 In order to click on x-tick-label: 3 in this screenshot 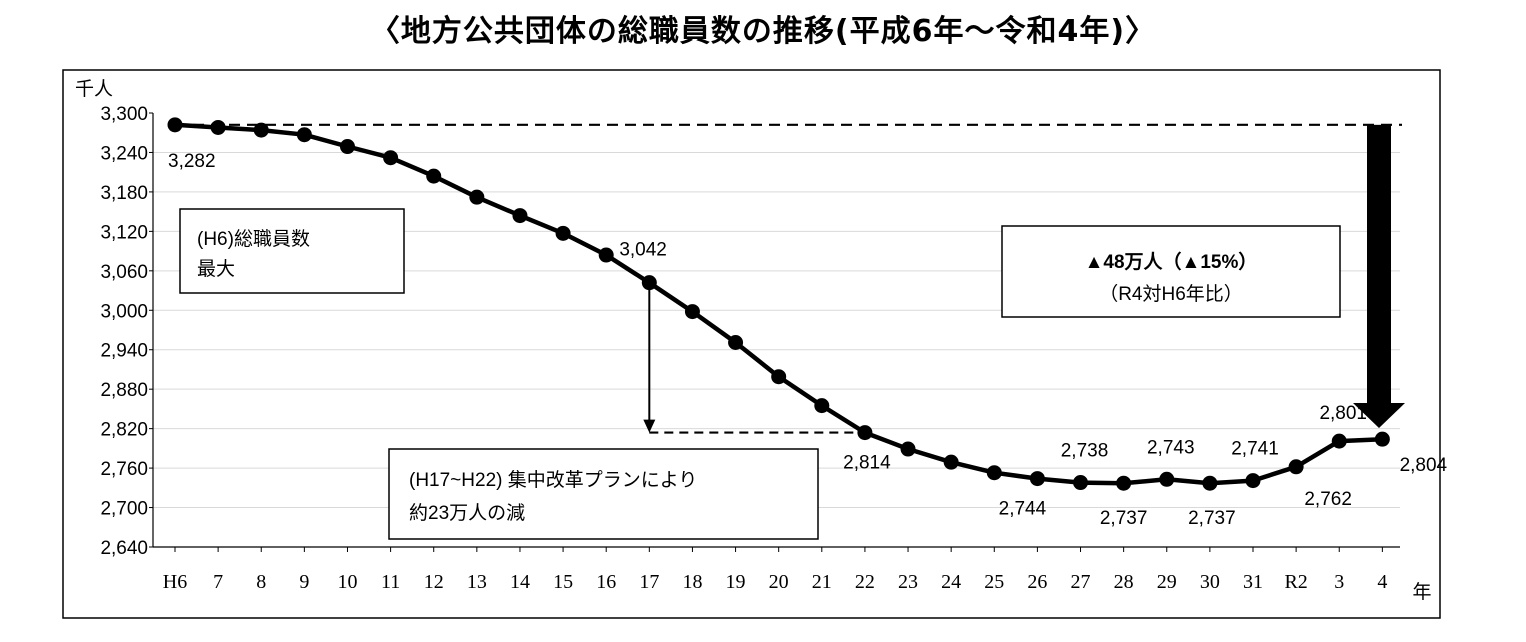, I will do `click(1339, 582)`.